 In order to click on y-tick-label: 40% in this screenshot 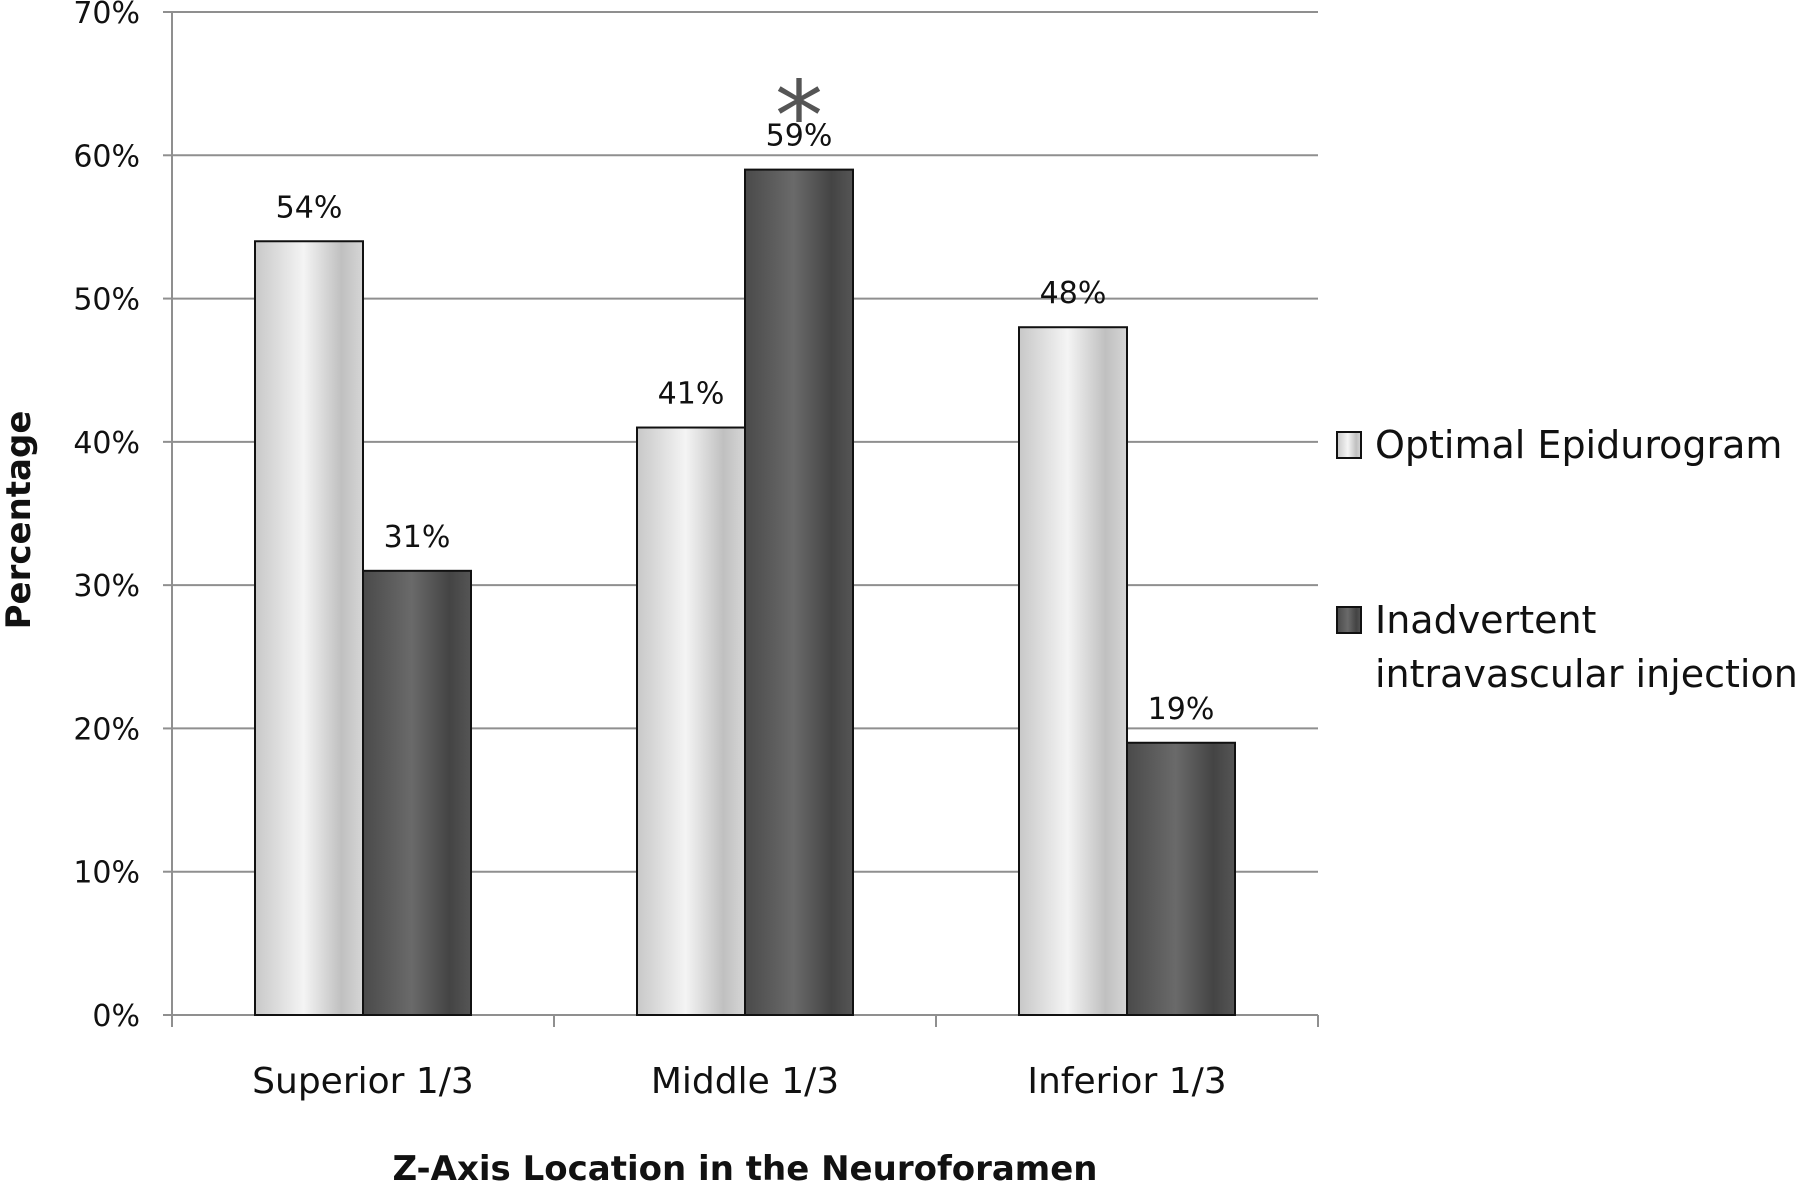, I will do `click(106, 443)`.